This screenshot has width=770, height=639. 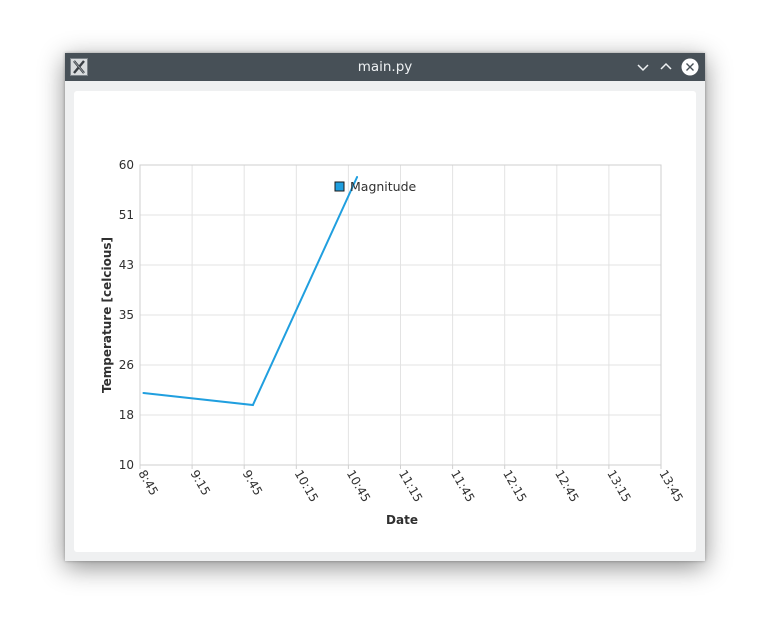 I want to click on x-tick-label: 10:45, so click(x=358, y=486).